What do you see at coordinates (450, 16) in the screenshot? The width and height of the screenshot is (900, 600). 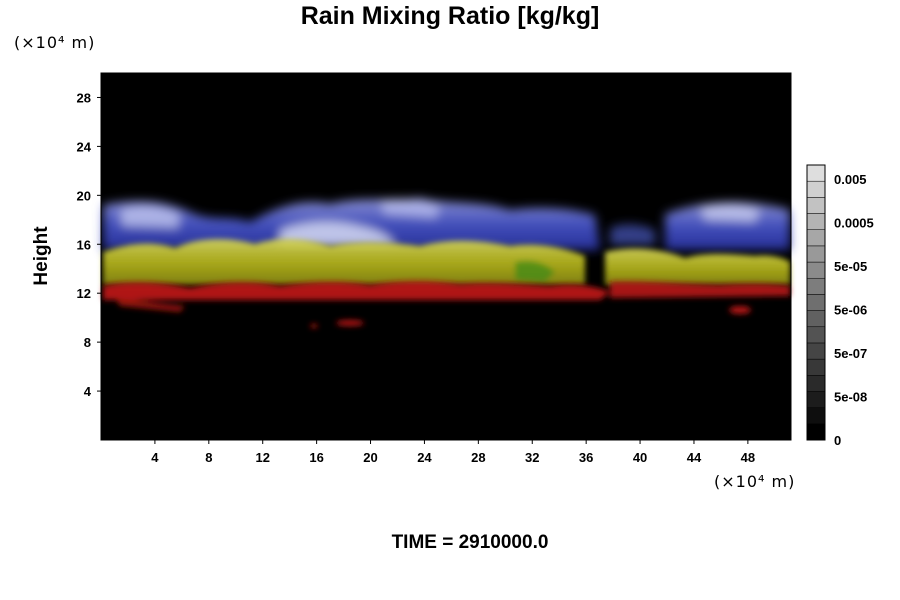 I see `chart-title: Rain Mixing Ratio [kg/kg]` at bounding box center [450, 16].